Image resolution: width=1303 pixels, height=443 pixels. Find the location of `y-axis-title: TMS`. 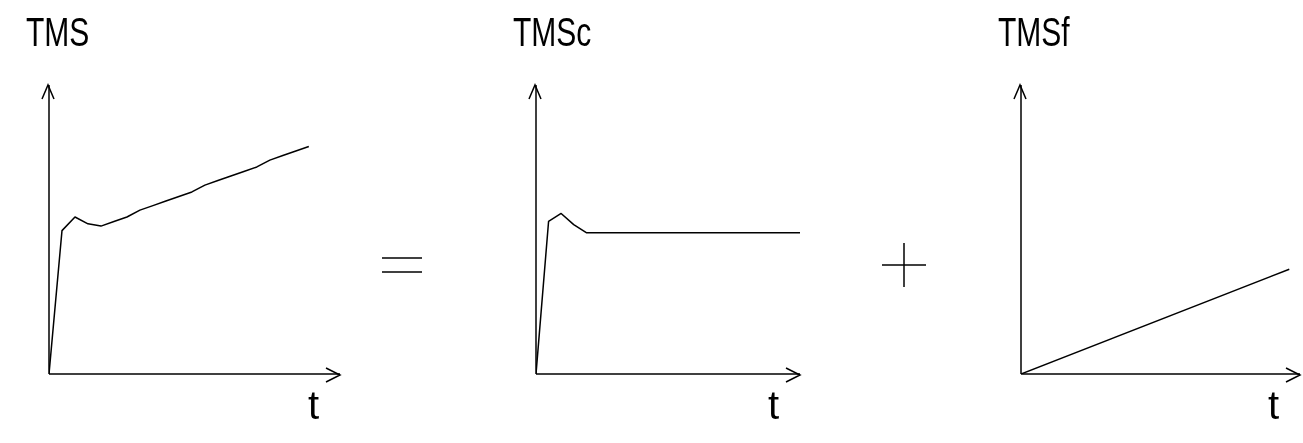

y-axis-title: TMS is located at coordinates (58, 32).